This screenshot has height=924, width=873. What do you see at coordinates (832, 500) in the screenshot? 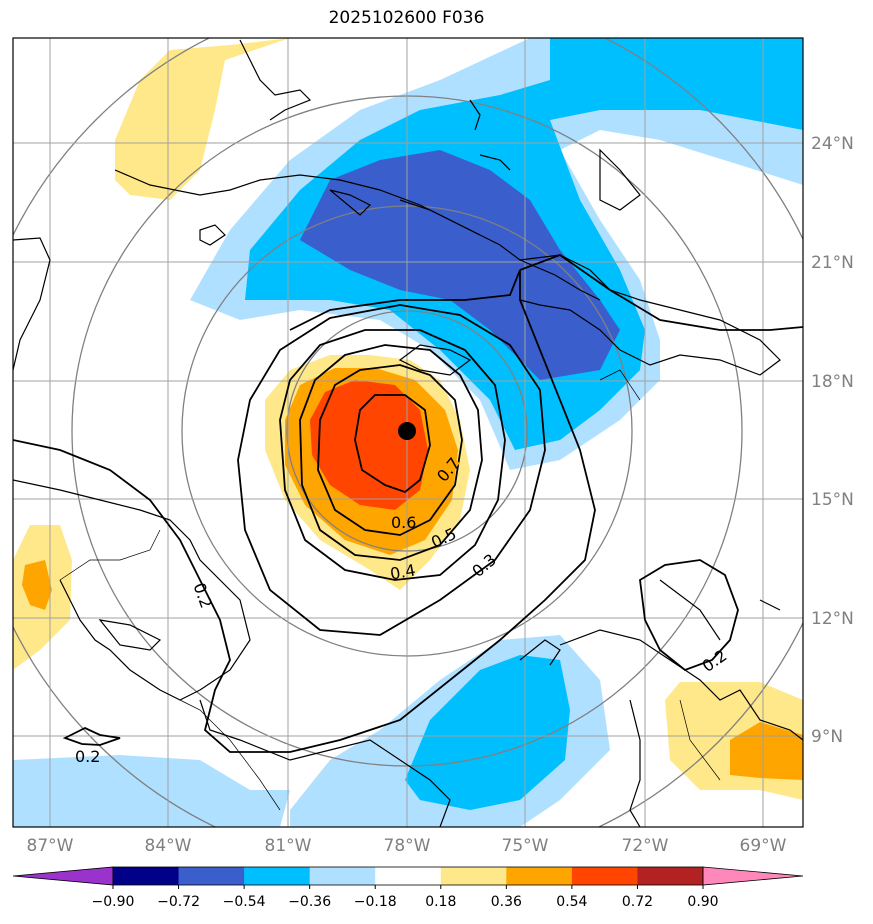
I see `lat-label: 15°N` at bounding box center [832, 500].